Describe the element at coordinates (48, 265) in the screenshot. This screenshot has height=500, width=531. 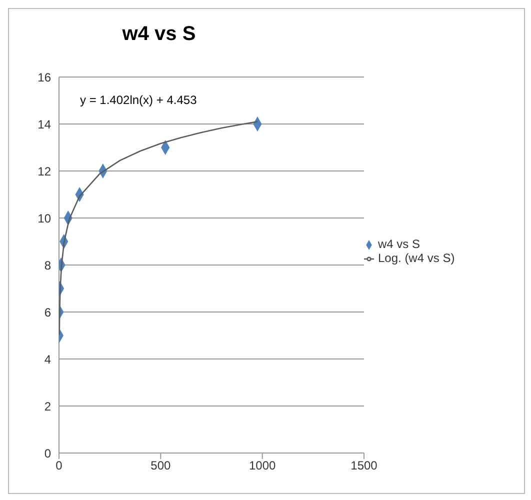
I see `y-tick-label: 8` at that location.